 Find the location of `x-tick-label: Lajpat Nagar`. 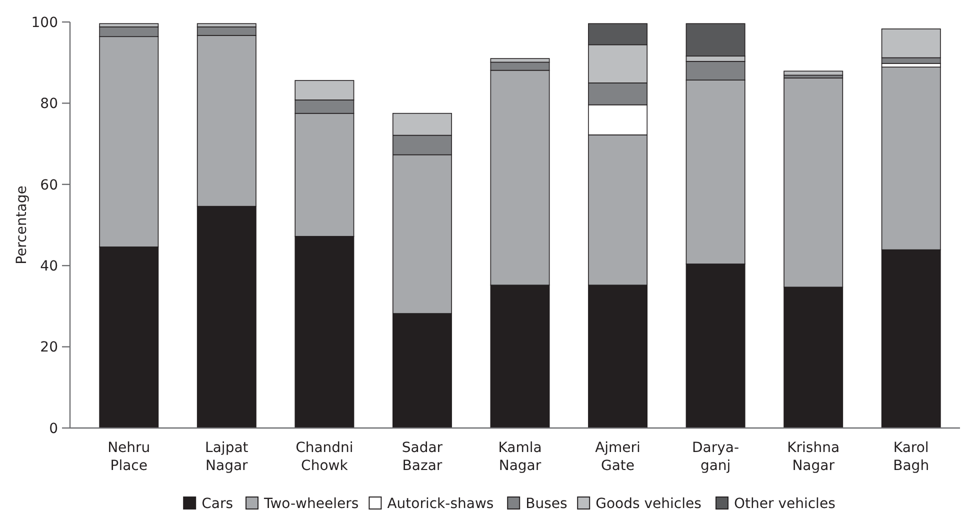

x-tick-label: Lajpat Nagar is located at coordinates (227, 457).